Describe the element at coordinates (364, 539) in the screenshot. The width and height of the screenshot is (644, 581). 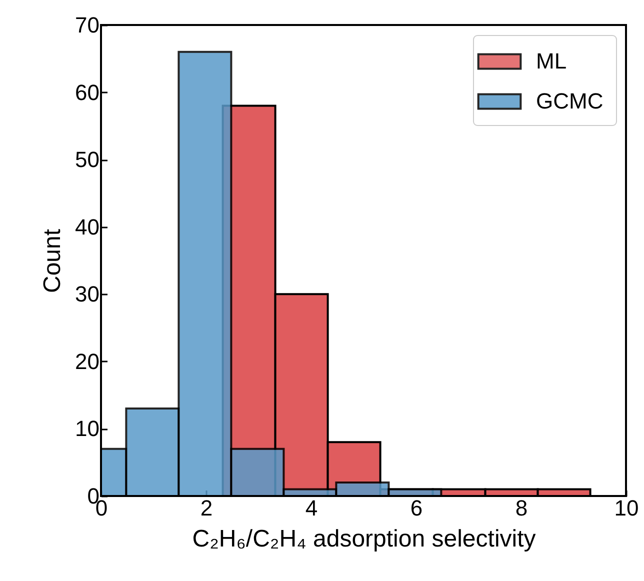
I see `x-axis-title: C₂H₆/C₂H₄ adsorption selectivity` at that location.